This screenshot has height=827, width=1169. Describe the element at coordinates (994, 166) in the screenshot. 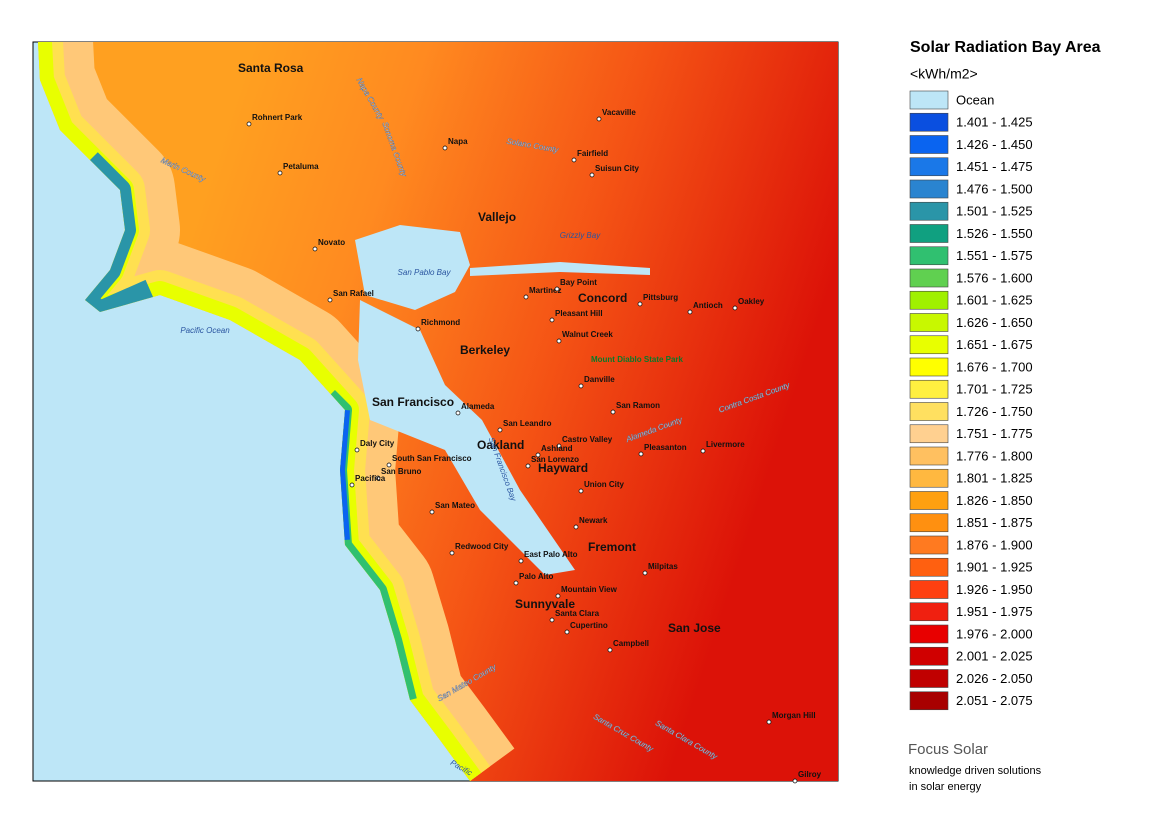

I see `legend-label: 1.451 - 1.475` at that location.